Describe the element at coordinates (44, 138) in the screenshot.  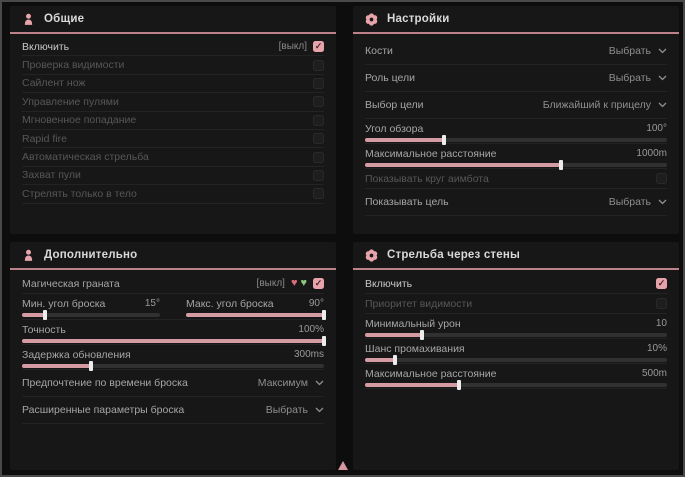
I see `row-label: Rapid fire` at that location.